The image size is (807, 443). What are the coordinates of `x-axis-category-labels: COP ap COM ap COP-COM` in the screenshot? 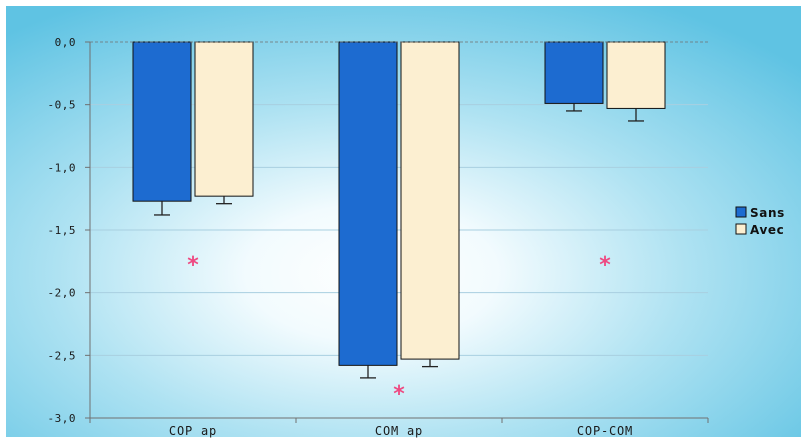 It's located at (401, 431).